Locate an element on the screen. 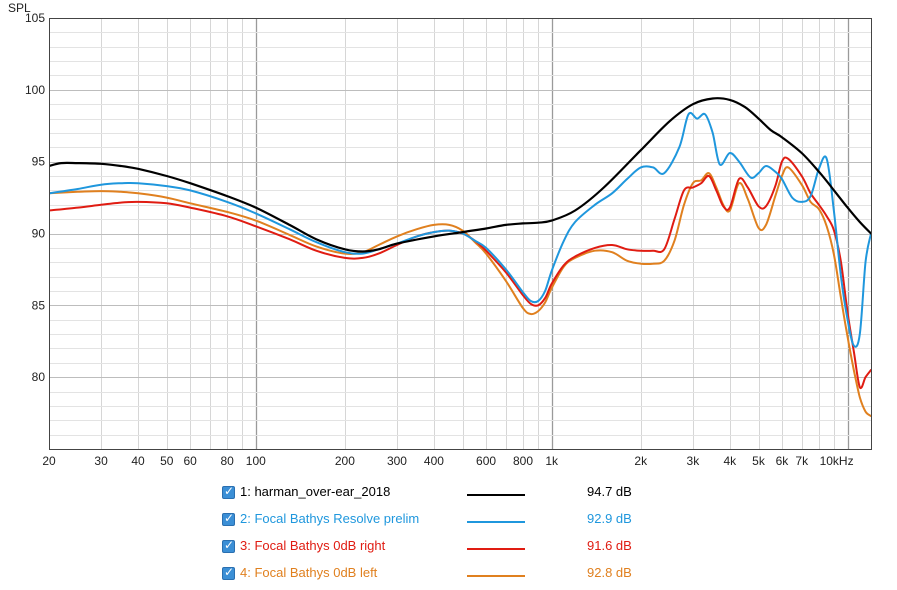 This screenshot has height=590, width=897. legend-item: 2: Focal Bathys Resolve prelim 92.9 dB is located at coordinates (437, 522).